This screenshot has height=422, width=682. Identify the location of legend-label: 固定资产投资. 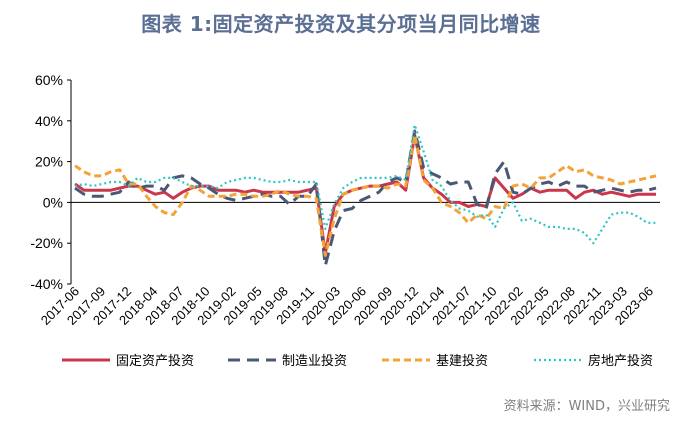
(155, 361).